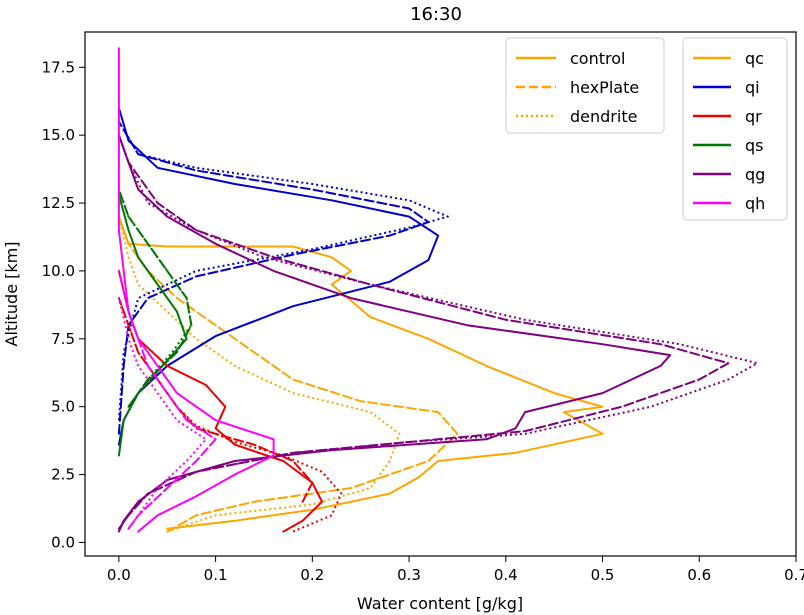 This screenshot has height=615, width=804. I want to click on x-tick-label: 0.0, so click(119, 575).